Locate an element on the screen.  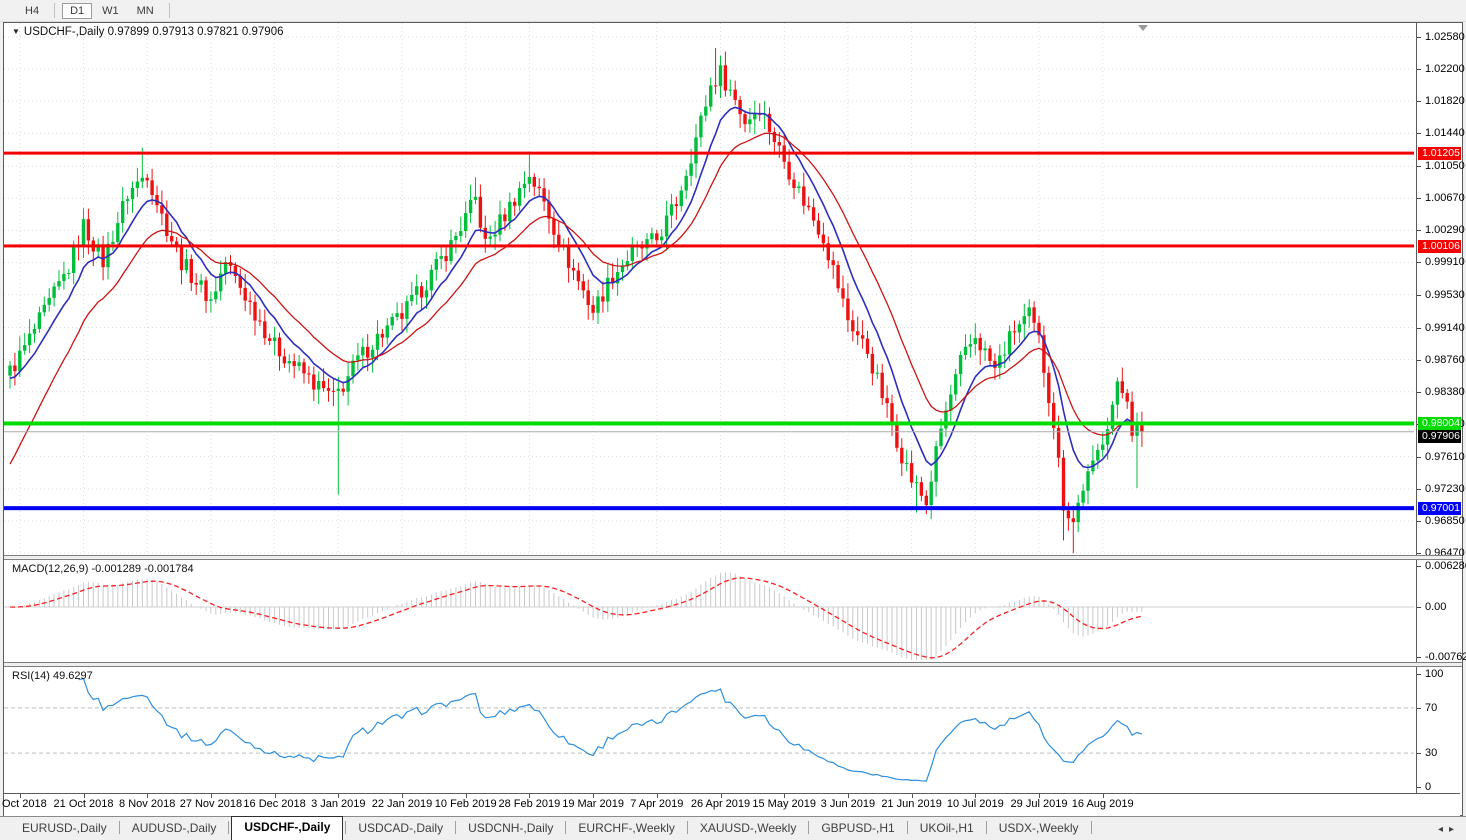
price-axis-label: 1.00290 is located at coordinates (1445, 230).